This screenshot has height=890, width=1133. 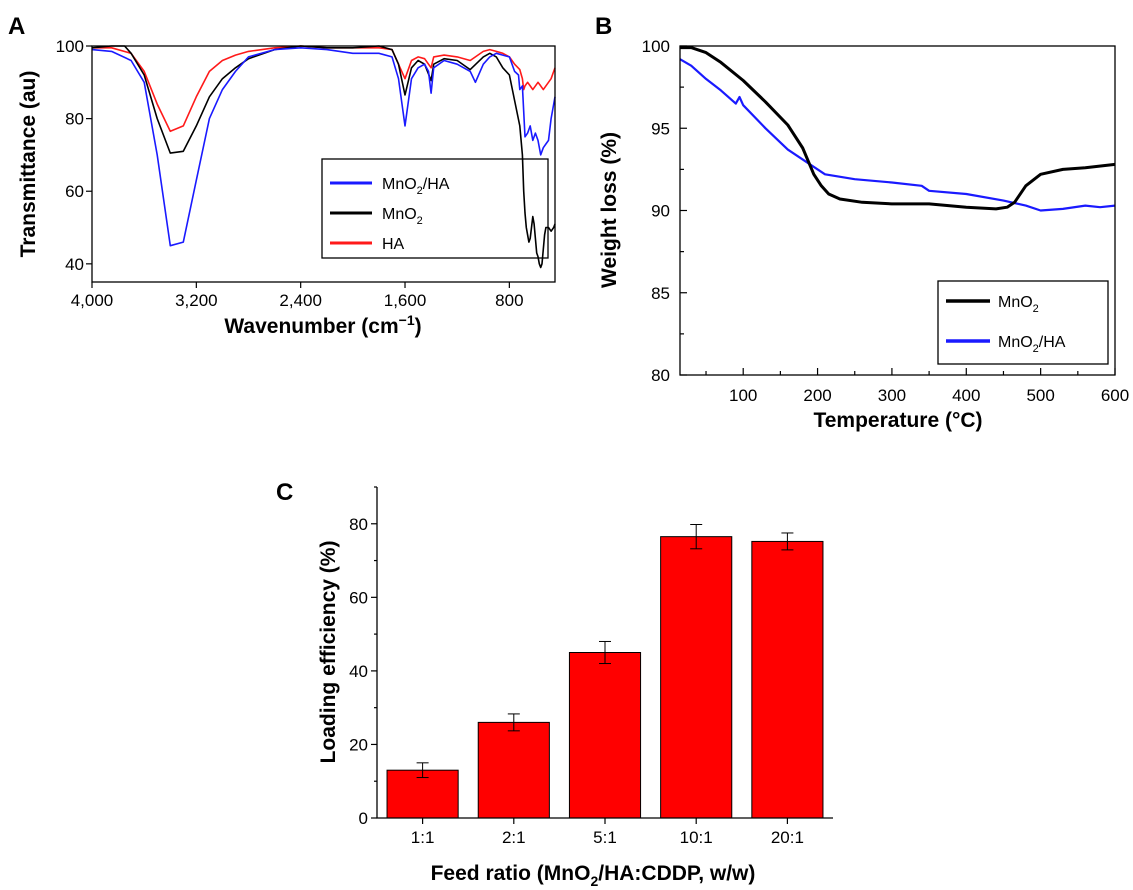 I want to click on panel-a-x-tick-label: 1,600, so click(x=405, y=300).